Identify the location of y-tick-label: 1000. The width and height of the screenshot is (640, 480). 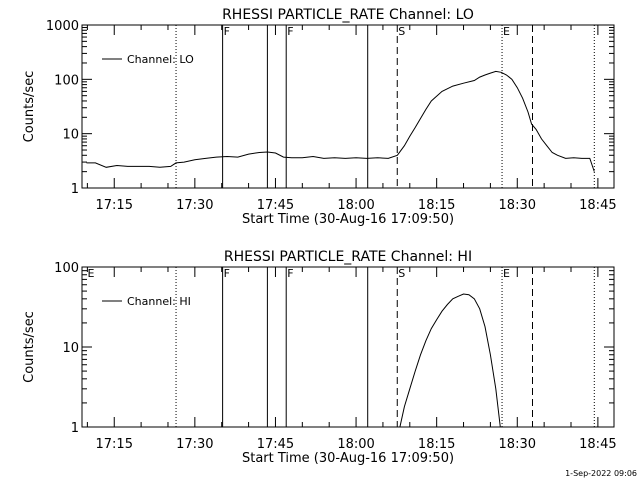
(62, 26).